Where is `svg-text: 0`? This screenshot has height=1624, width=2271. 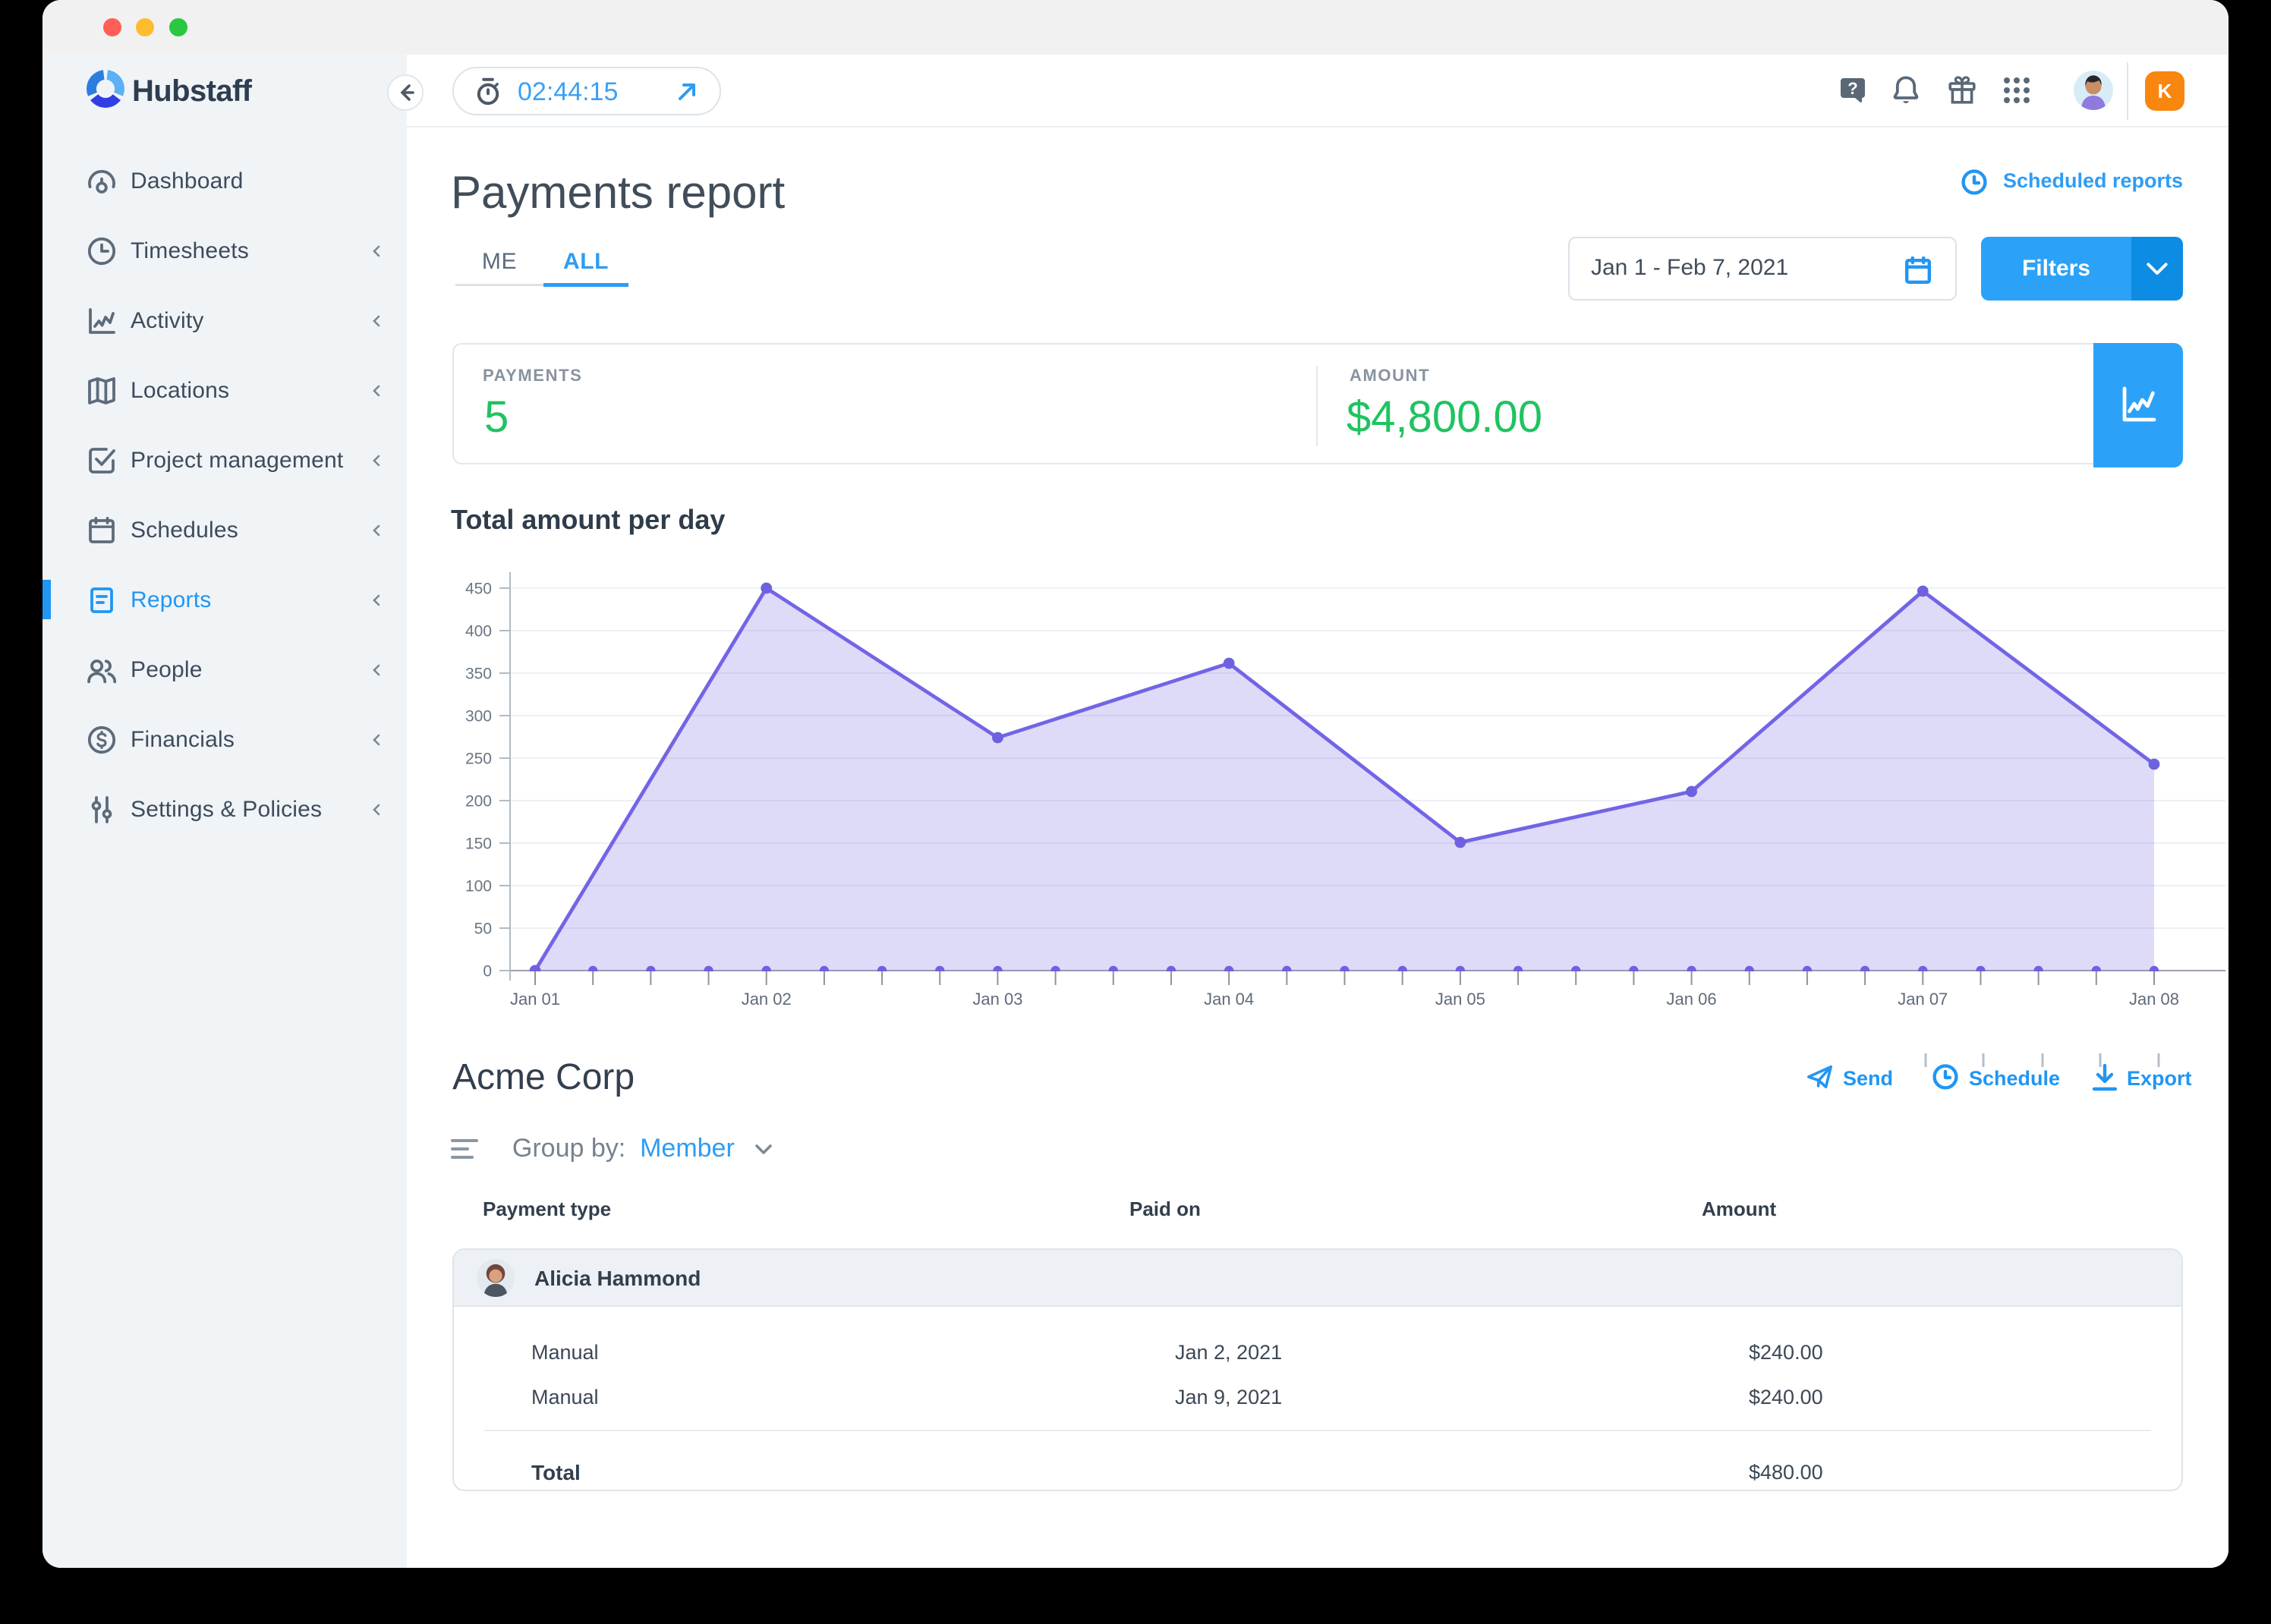
svg-text: 0 is located at coordinates (487, 971).